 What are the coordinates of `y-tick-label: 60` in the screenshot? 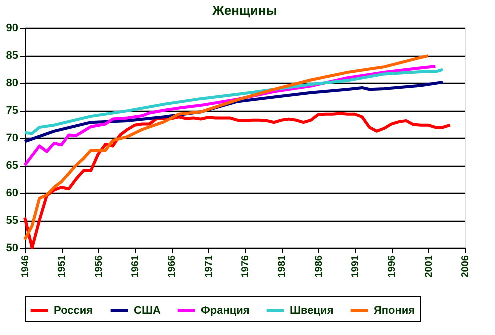 It's located at (12, 194).